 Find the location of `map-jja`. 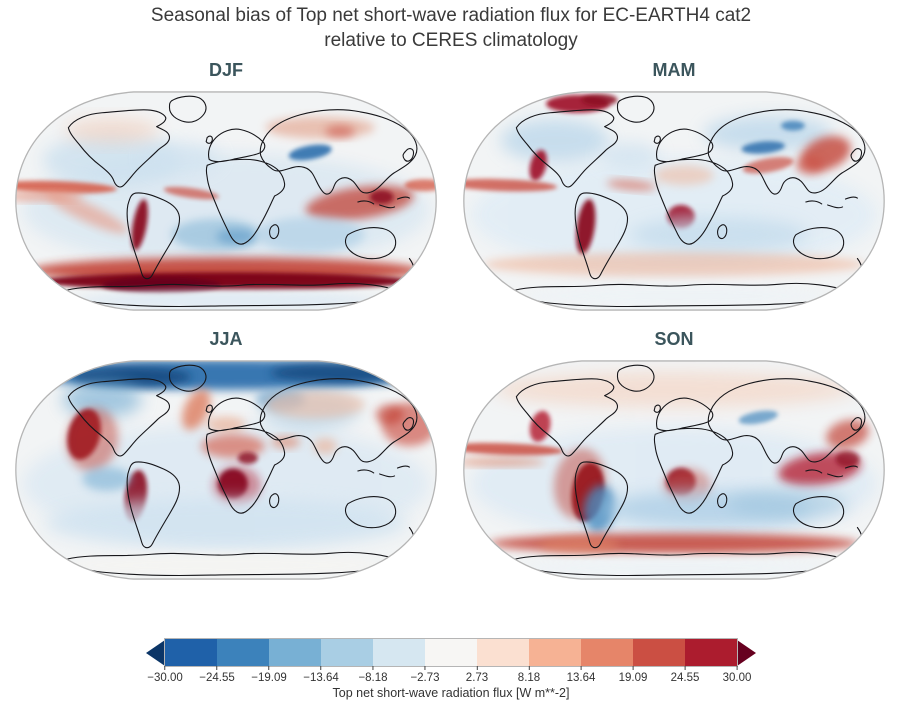

map-jja is located at coordinates (226, 470).